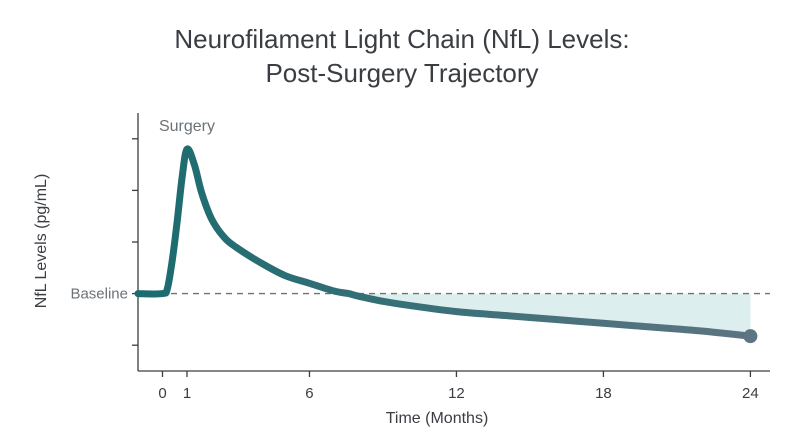 The width and height of the screenshot is (800, 447). What do you see at coordinates (187, 393) in the screenshot?
I see `x-tick-label: 1` at bounding box center [187, 393].